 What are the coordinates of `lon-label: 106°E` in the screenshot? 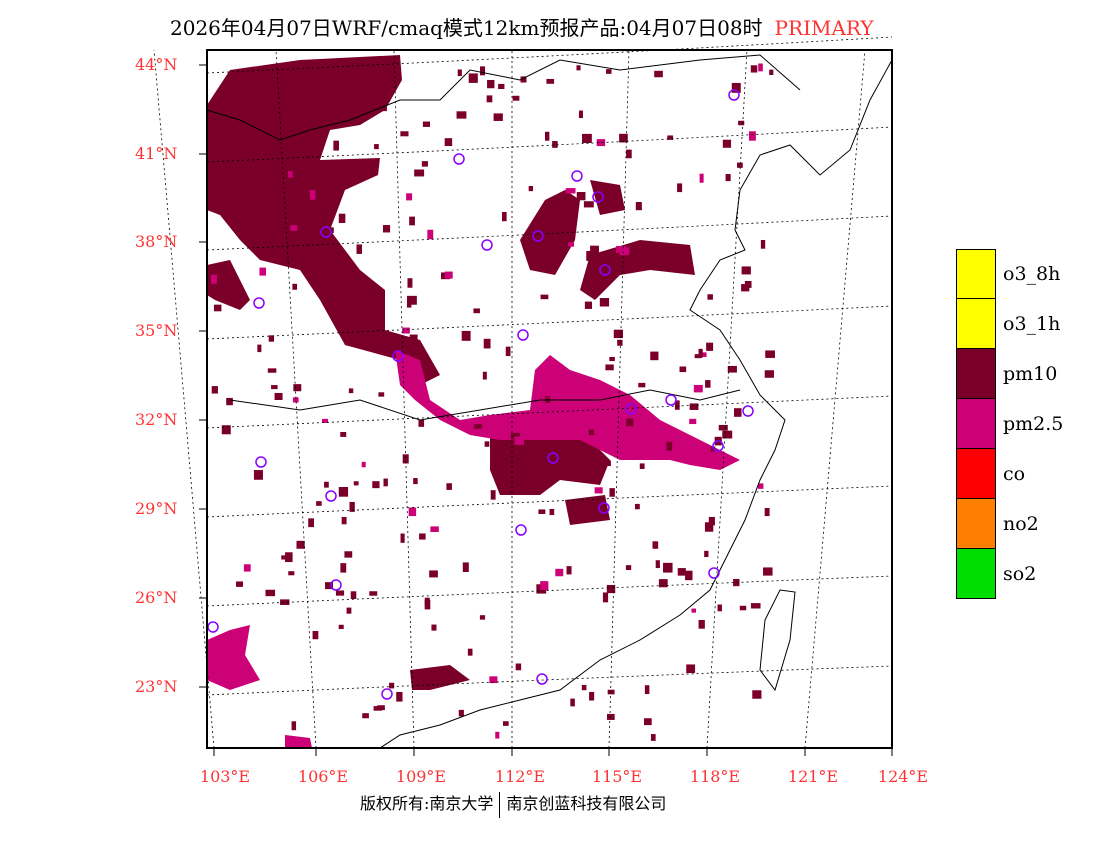 It's located at (323, 776).